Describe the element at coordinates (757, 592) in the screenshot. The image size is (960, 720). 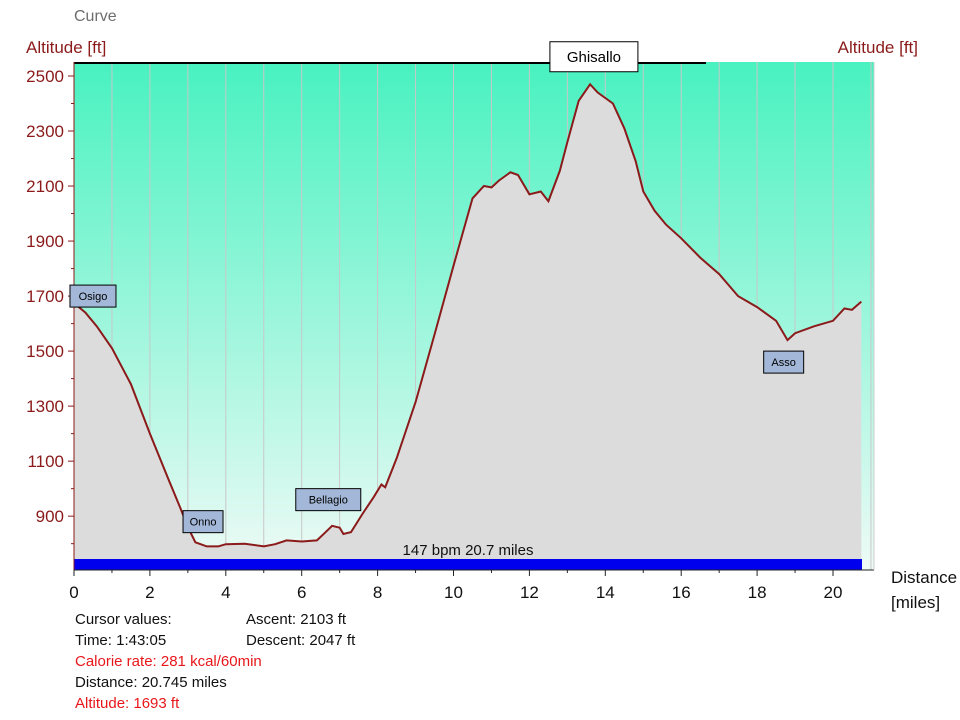
I see `x-tick-label: 18` at that location.